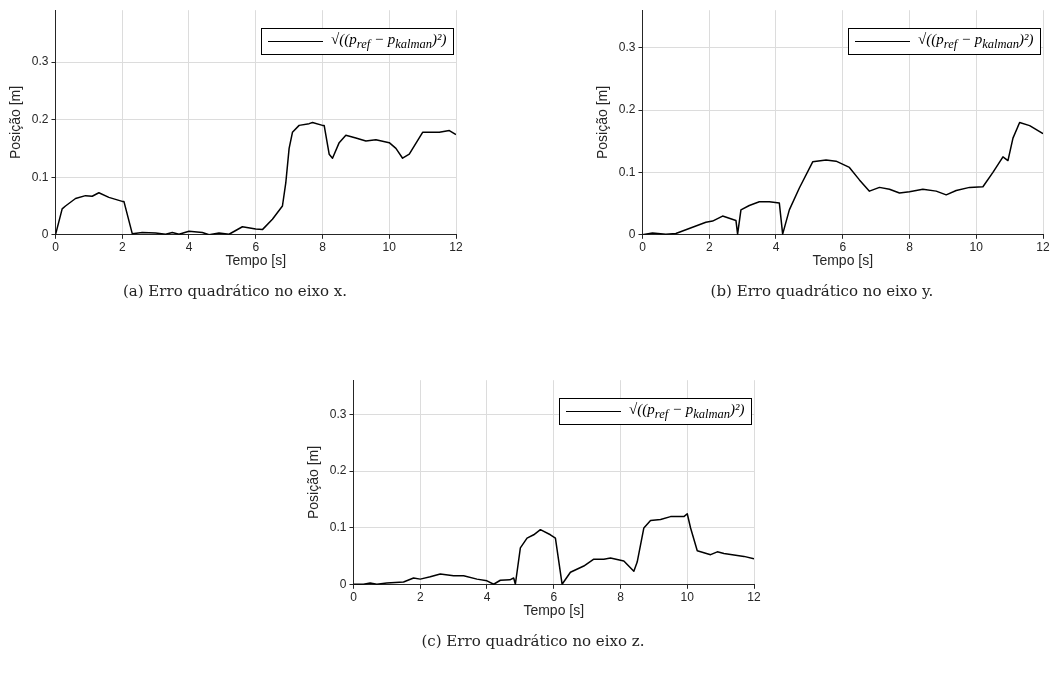 The width and height of the screenshot is (1057, 700). Describe the element at coordinates (822, 291) in the screenshot. I see `text: (b) Erro quadrático no eixo y.` at that location.